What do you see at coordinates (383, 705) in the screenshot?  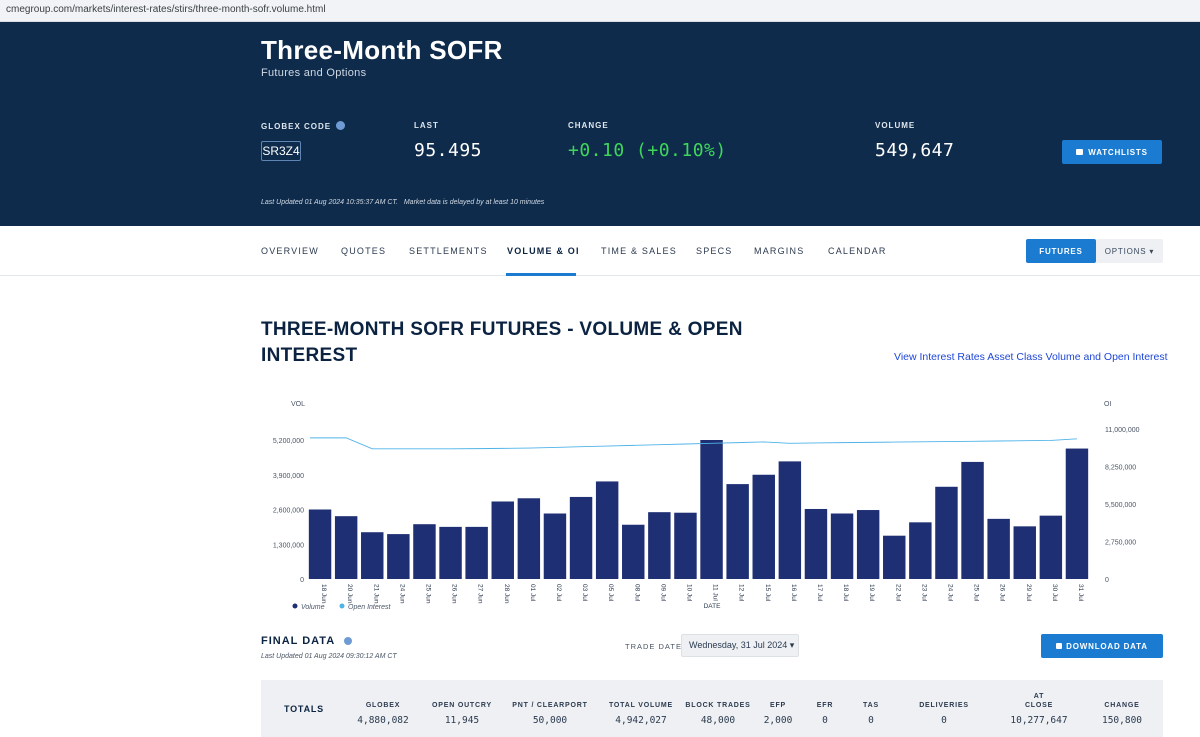 I see `column-header: GLOBEX` at bounding box center [383, 705].